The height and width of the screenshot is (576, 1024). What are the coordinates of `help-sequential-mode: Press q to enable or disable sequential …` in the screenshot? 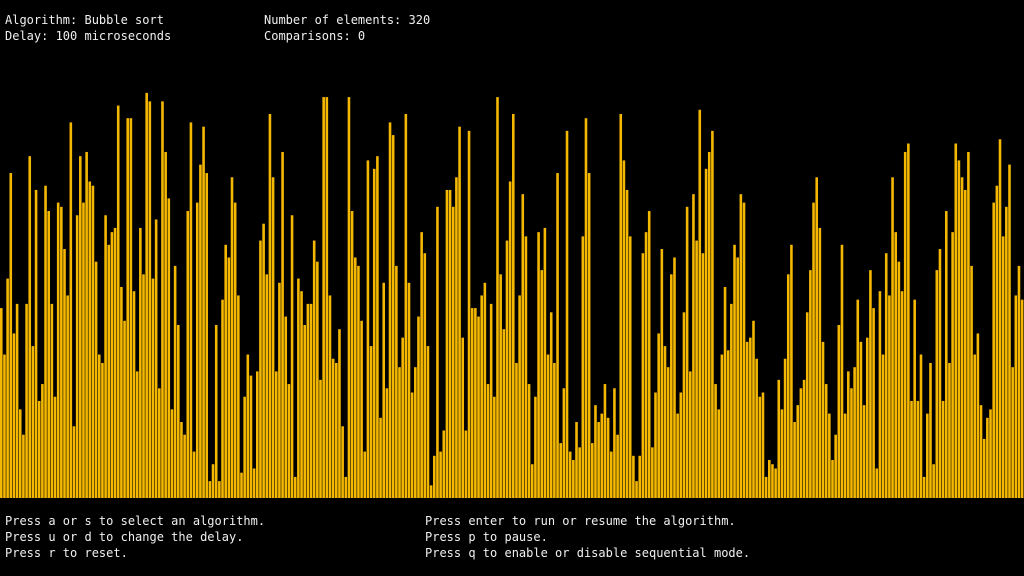 It's located at (588, 553).